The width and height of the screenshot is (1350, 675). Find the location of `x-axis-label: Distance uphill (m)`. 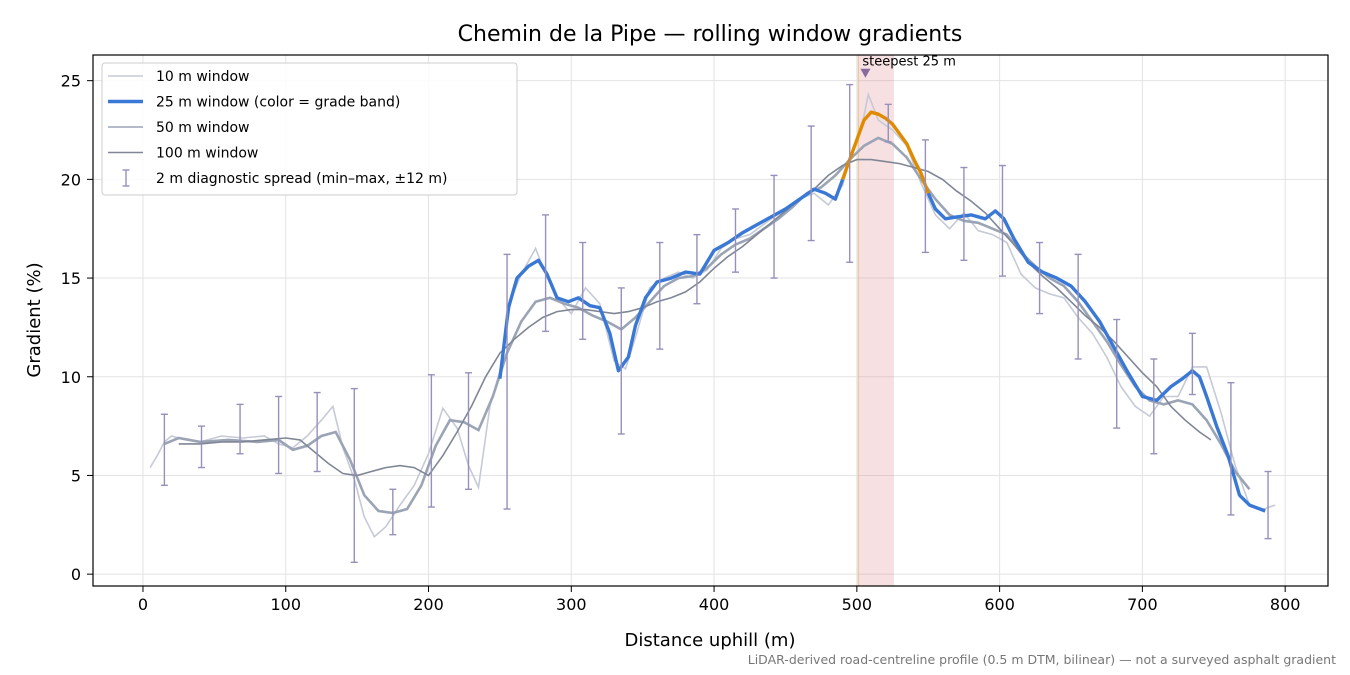

x-axis-label: Distance uphill (m) is located at coordinates (710, 640).